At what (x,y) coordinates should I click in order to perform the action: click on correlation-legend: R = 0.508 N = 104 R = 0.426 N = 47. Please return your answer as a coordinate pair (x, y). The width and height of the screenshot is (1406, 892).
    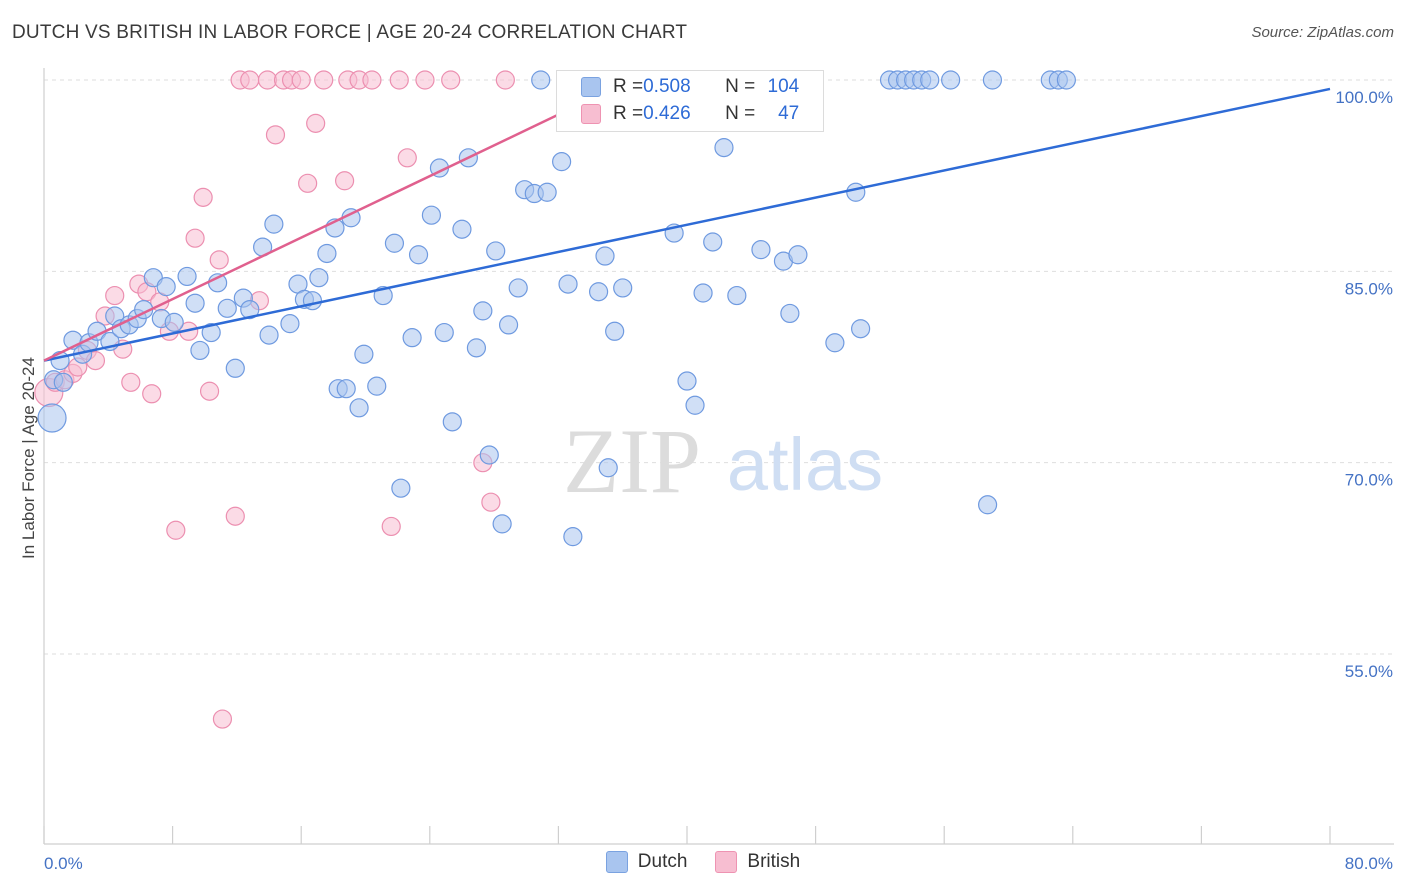
    Looking at the image, I should click on (690, 101).